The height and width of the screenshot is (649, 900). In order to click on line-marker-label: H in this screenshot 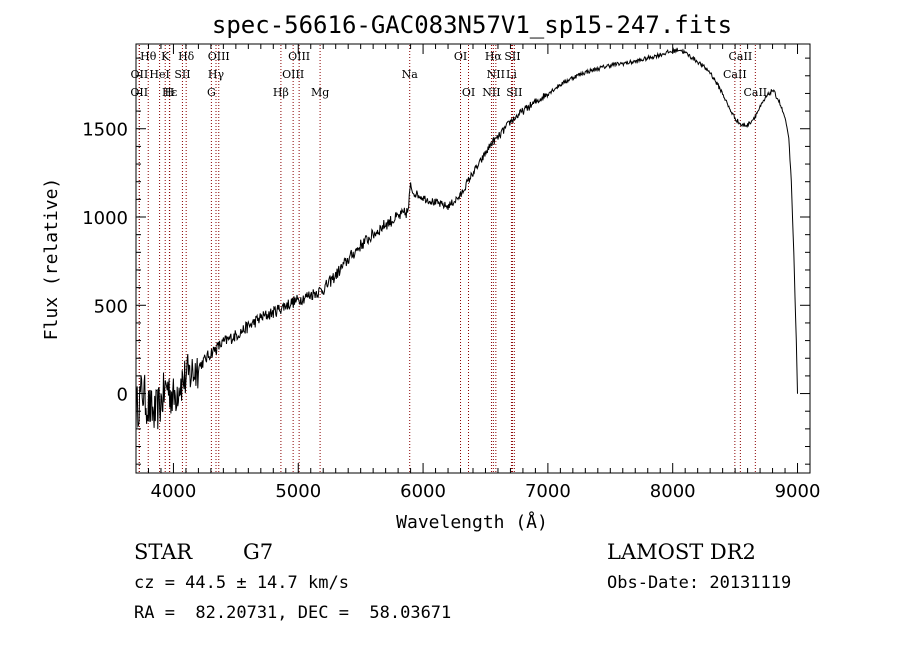, I will do `click(170, 92)`.